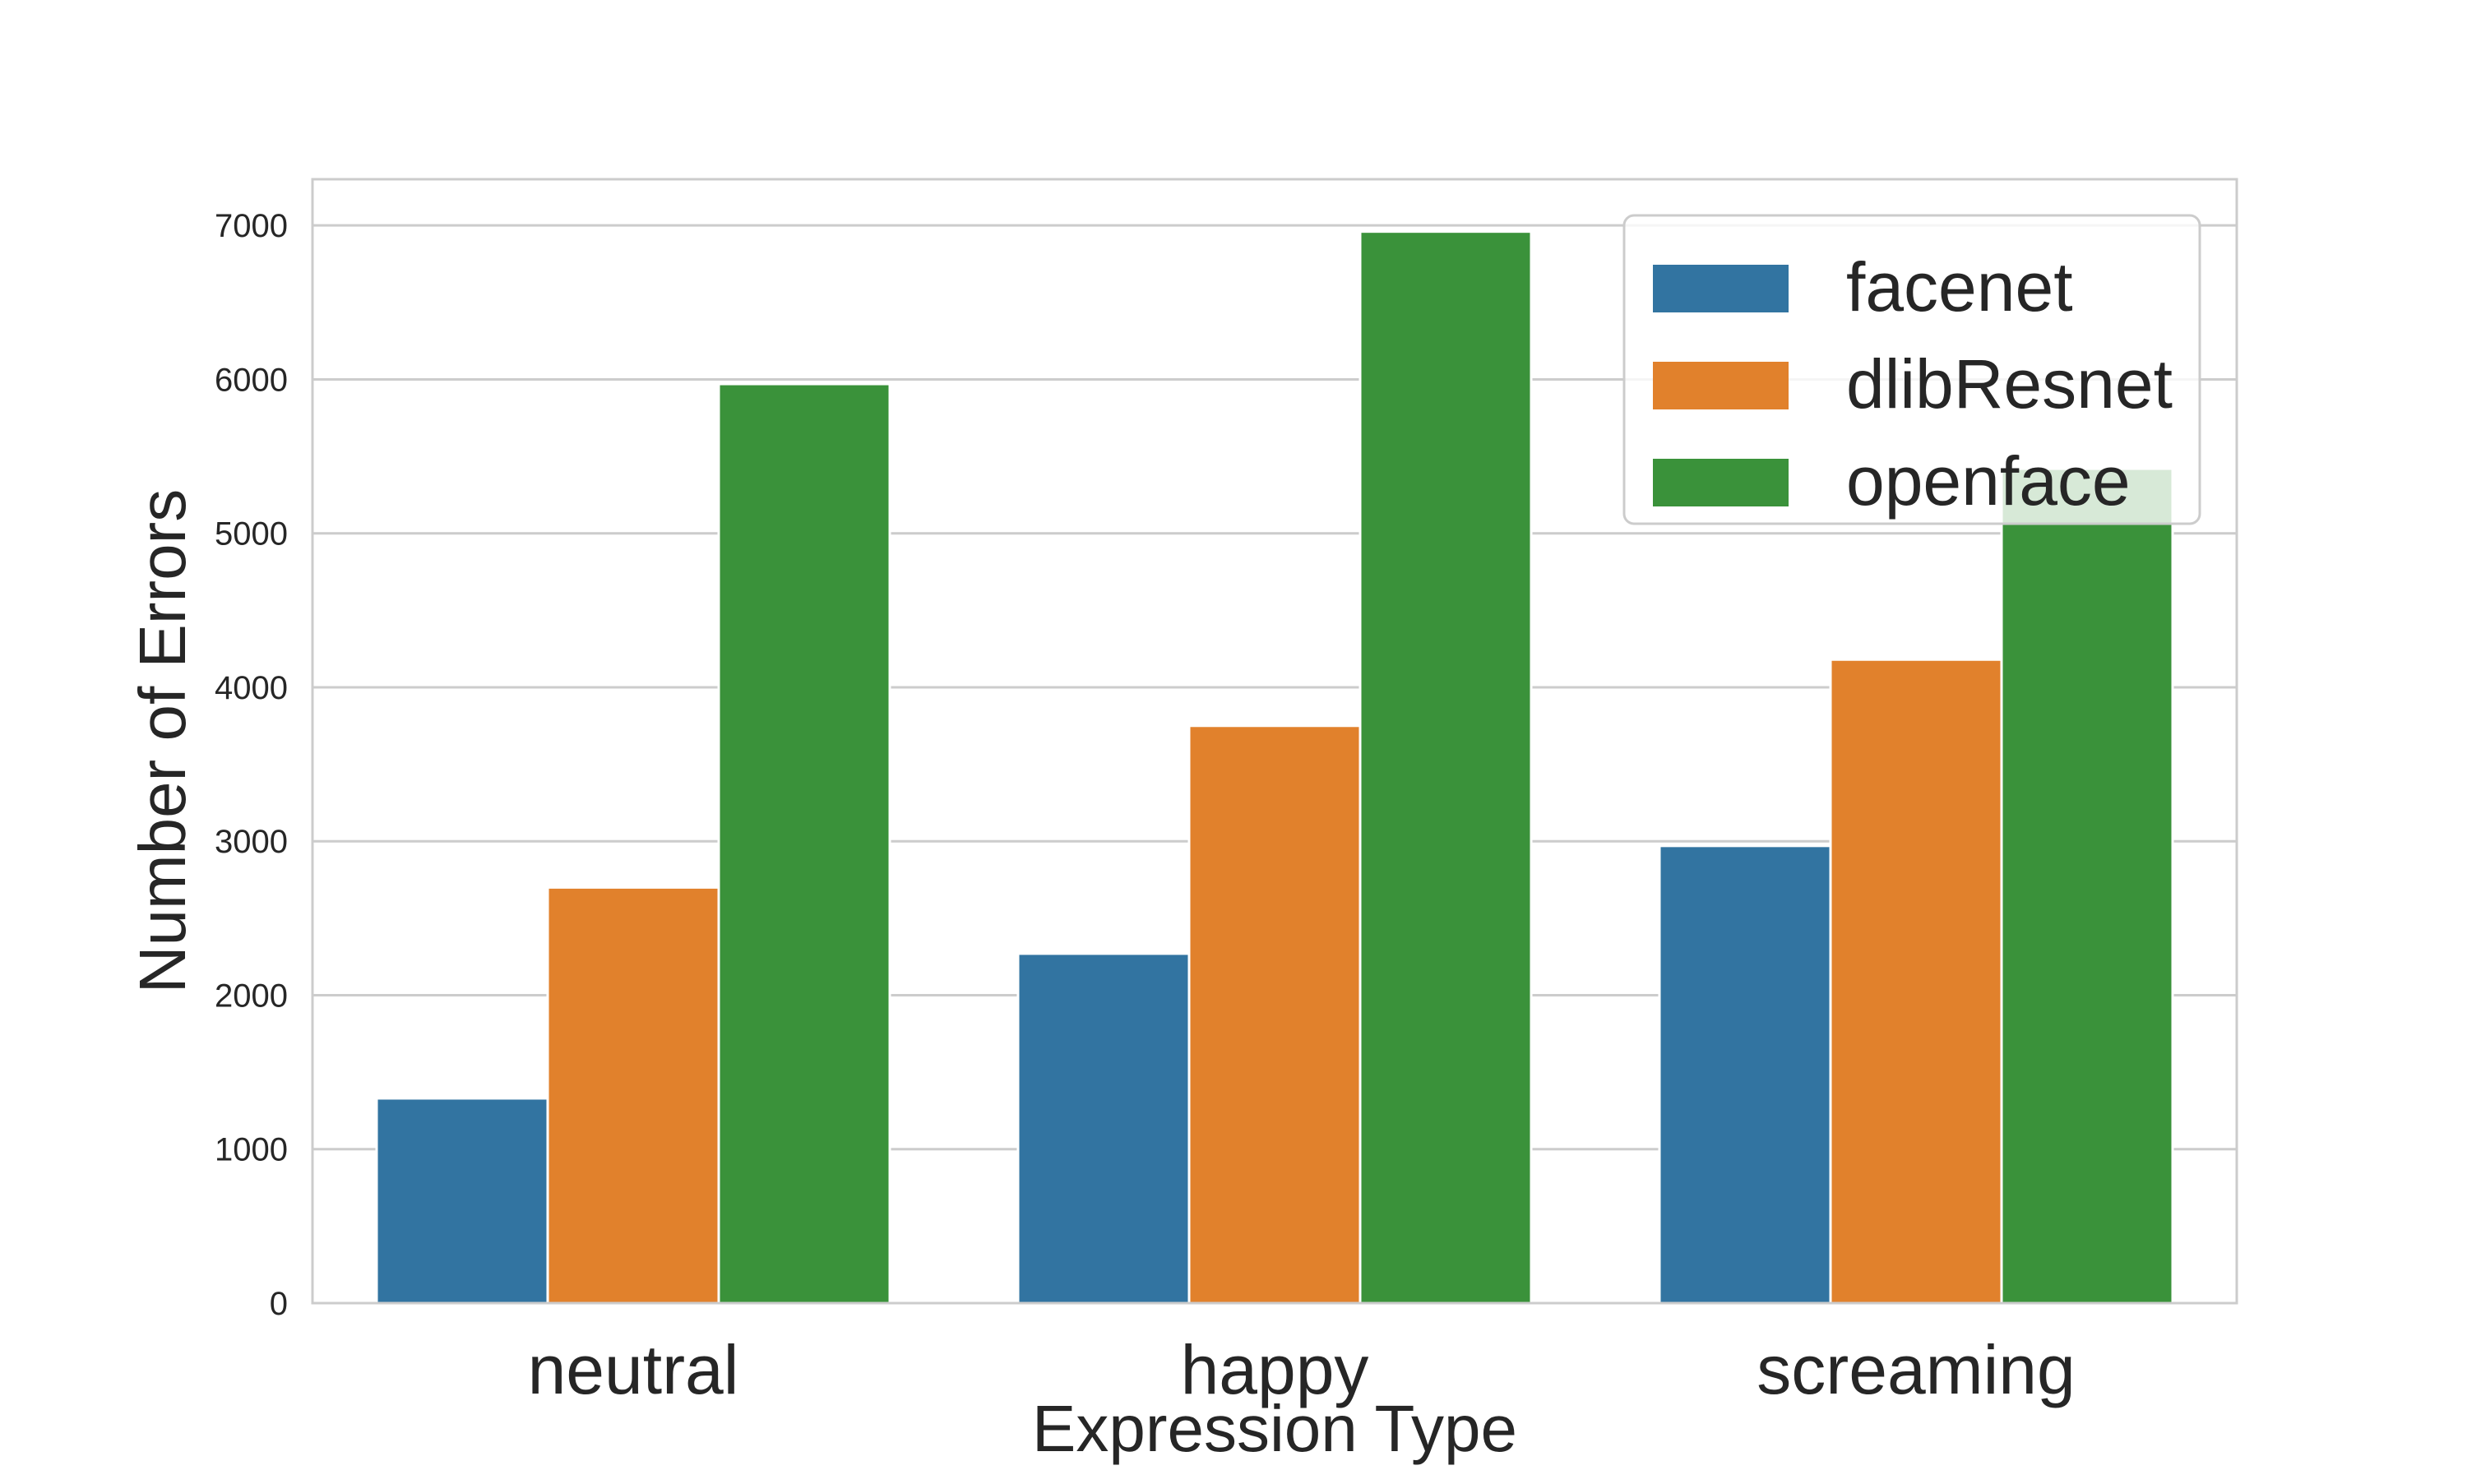  I want to click on y-tick-label: 1000, so click(252, 1150).